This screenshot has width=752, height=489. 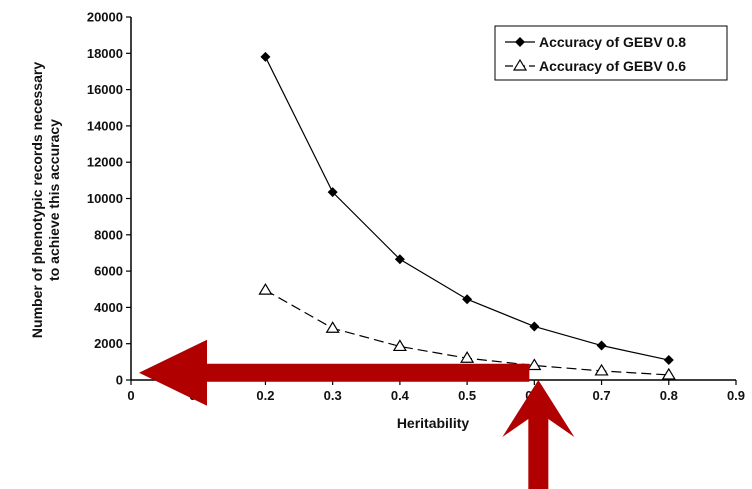 What do you see at coordinates (436, 391) in the screenshot?
I see `x-ticks: 00.10.20.30.40.50.60.70.80.9` at bounding box center [436, 391].